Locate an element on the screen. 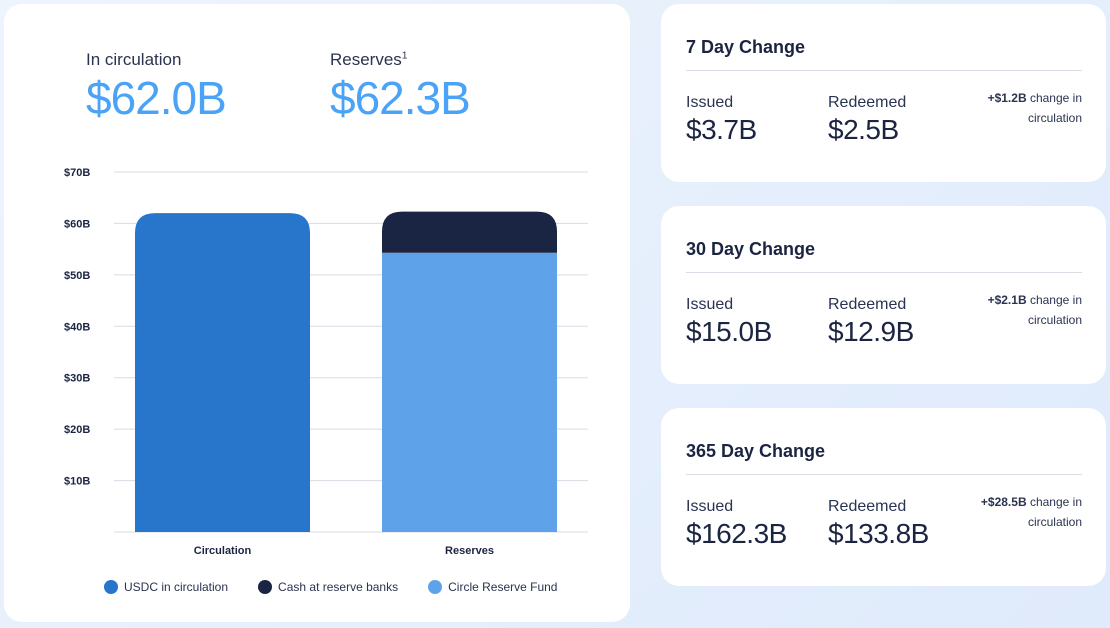 This screenshot has height=628, width=1110. circulation-value: $62.0B is located at coordinates (156, 98).